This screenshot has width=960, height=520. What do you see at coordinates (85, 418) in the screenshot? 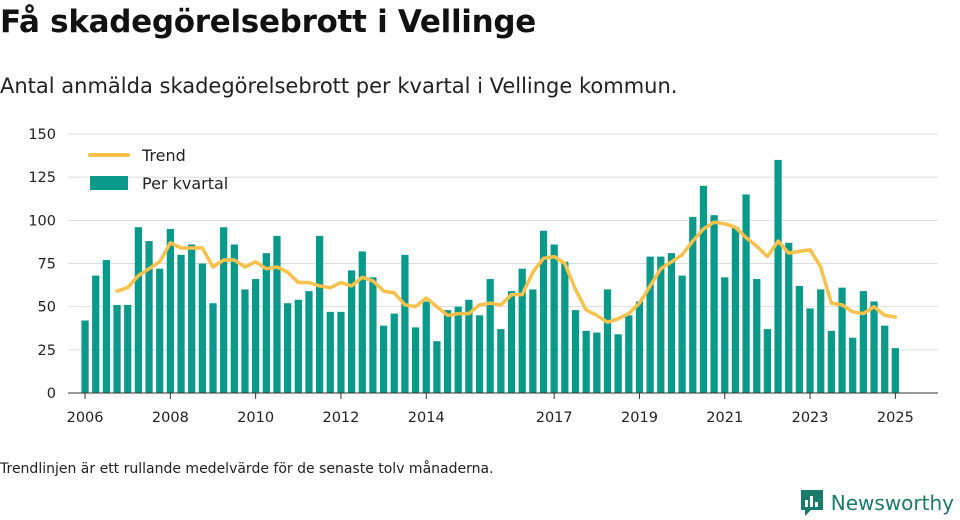
I see `x-tick-label: 2006` at bounding box center [85, 418].